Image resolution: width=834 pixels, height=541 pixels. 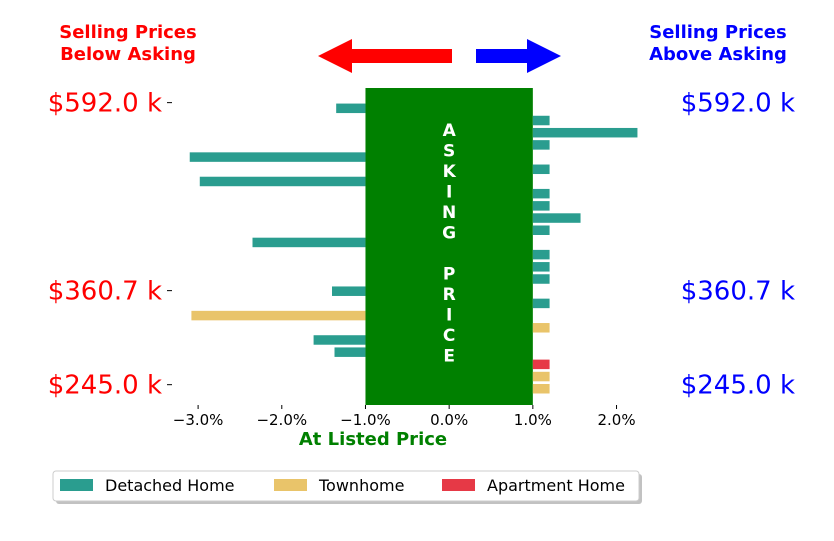 What do you see at coordinates (365, 420) in the screenshot?
I see `x-tick-label-2: −1.0%` at bounding box center [365, 420].